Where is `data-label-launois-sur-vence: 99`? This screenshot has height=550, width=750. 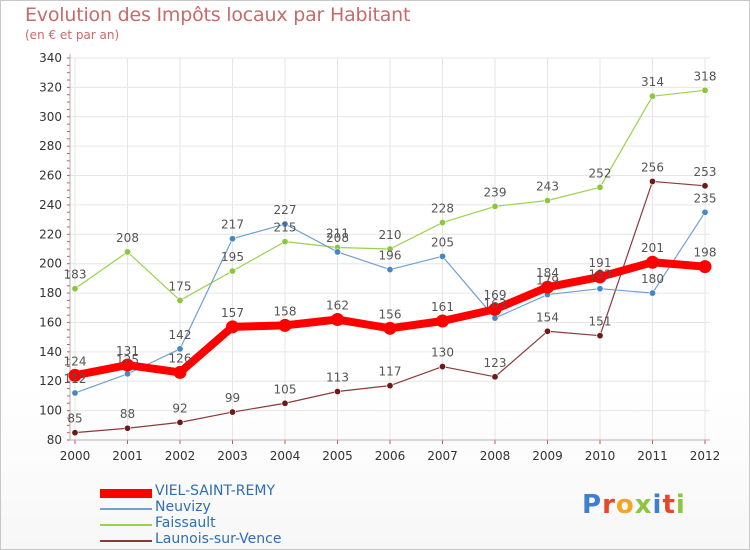 data-label-launois-sur-vence: 99 is located at coordinates (232, 398).